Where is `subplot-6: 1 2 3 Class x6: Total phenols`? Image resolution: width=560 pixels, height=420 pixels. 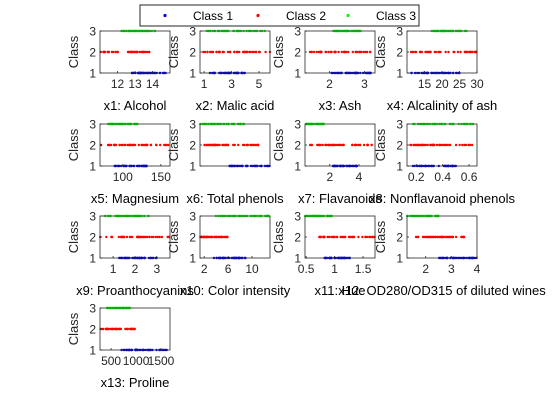 subplot-6: 1 2 3 Class x6: Total phenols is located at coordinates (225, 162).